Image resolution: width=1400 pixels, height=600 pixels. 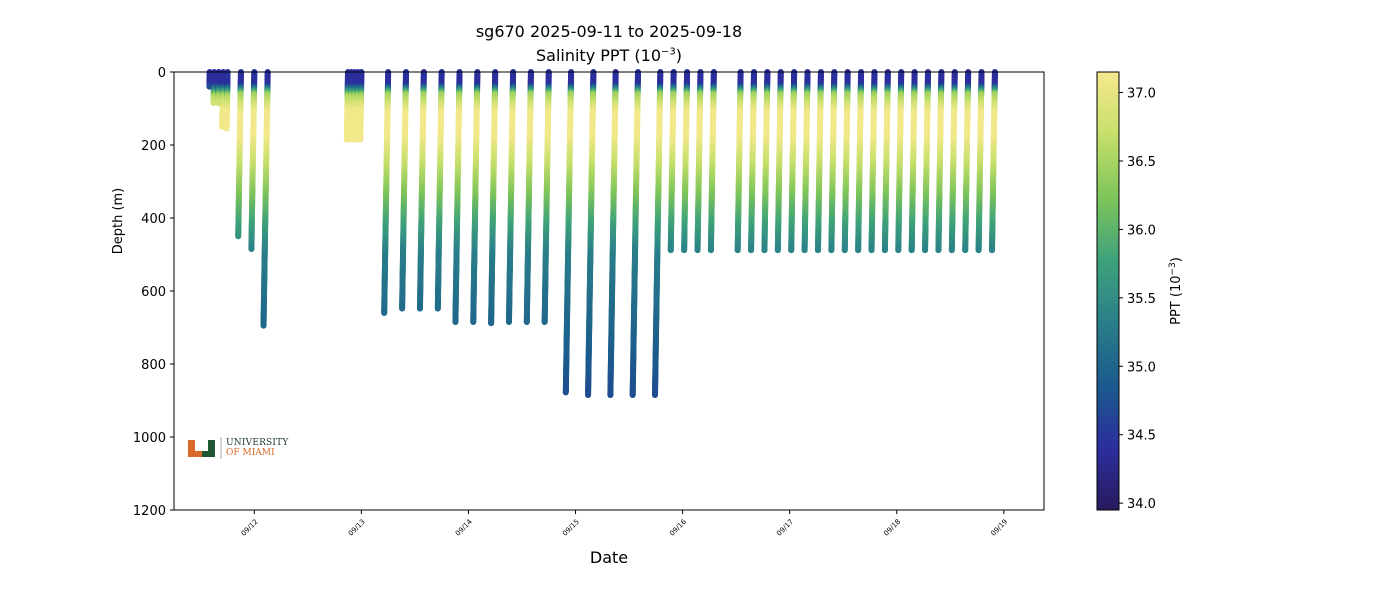 What do you see at coordinates (598, 55) in the screenshot?
I see `subtitle-prefix: Salinity PPT (10` at bounding box center [598, 55].